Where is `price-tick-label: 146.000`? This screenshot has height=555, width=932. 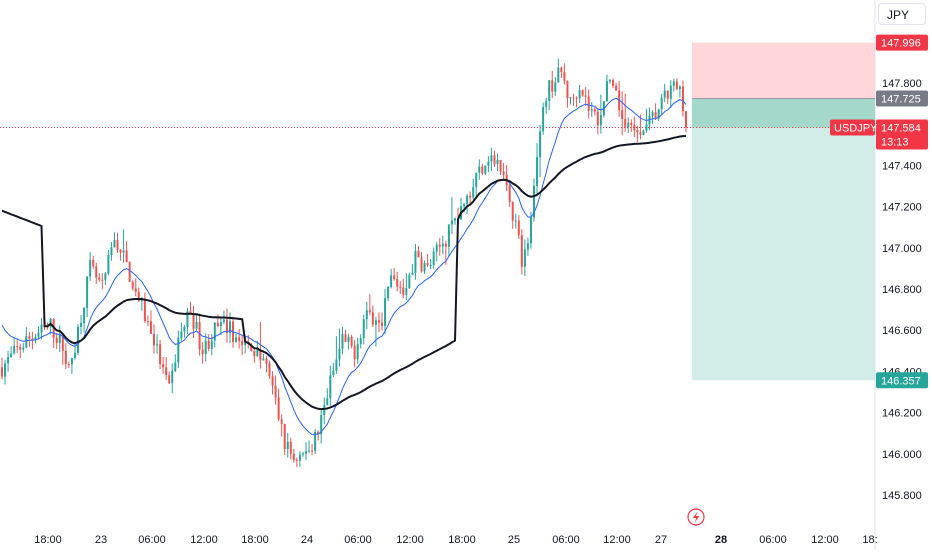 price-tick-label: 146.000 is located at coordinates (902, 455).